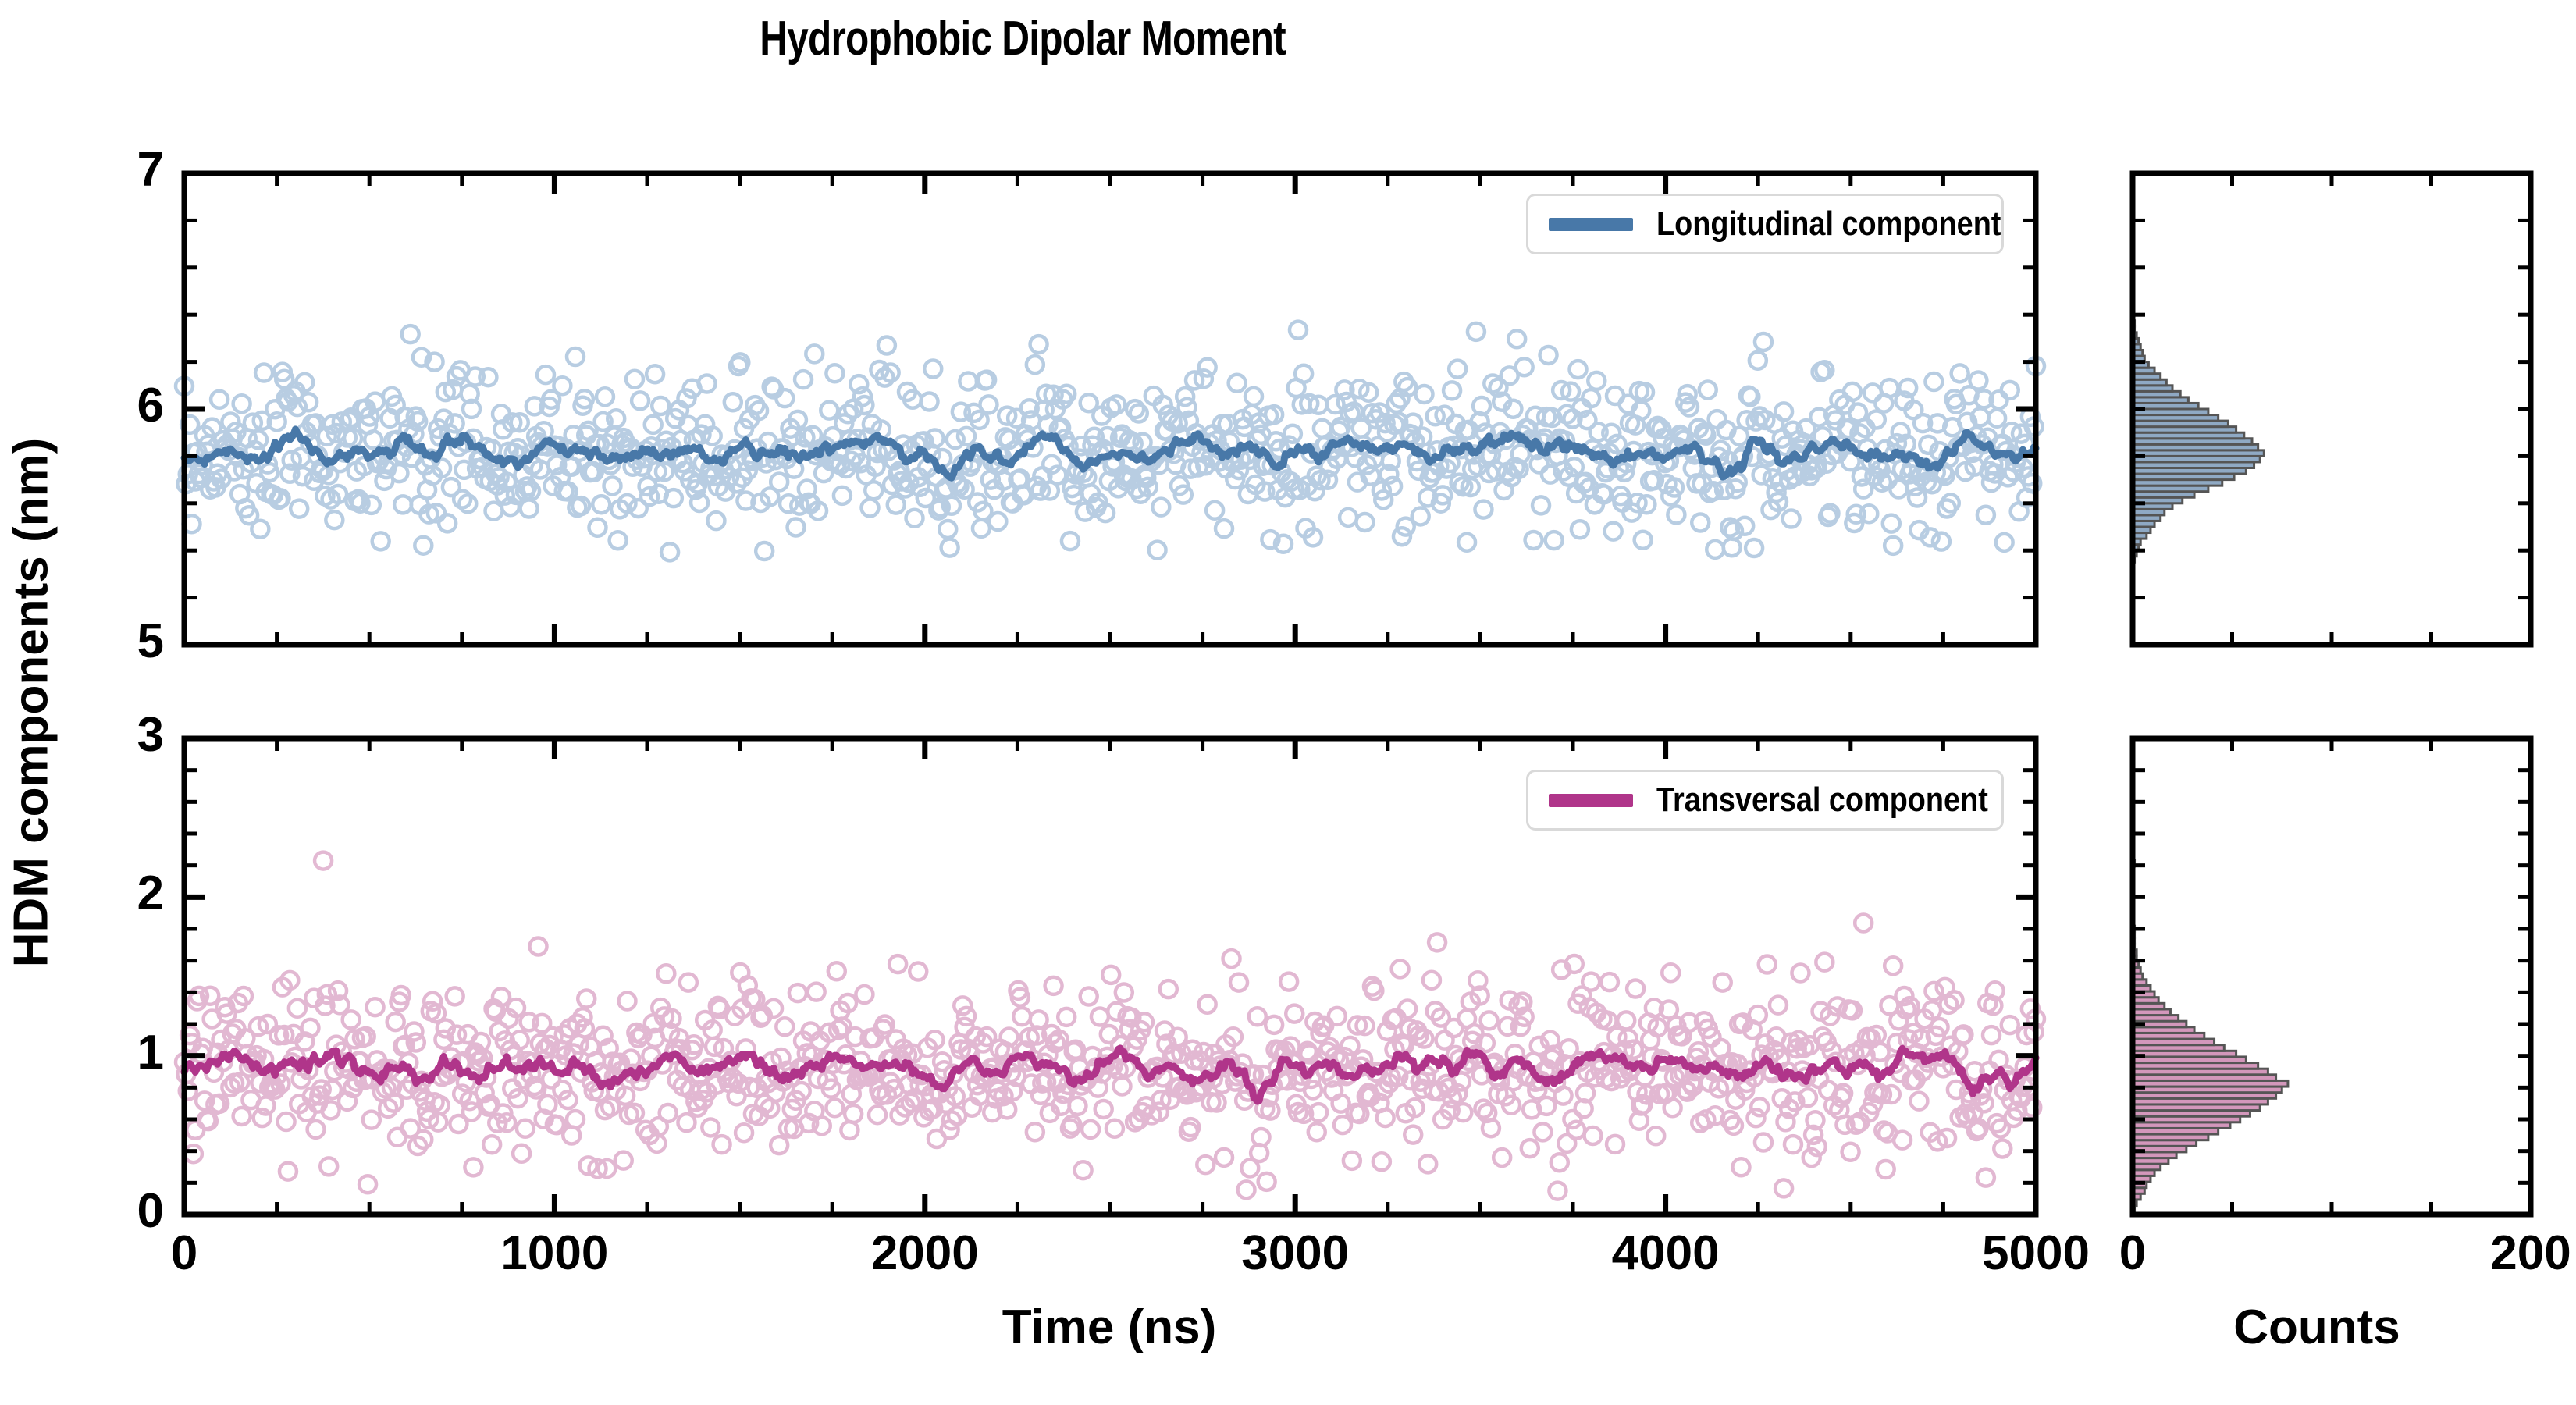 The width and height of the screenshot is (2576, 1405). Describe the element at coordinates (2036, 1253) in the screenshot. I see `x-tick-label-bottom-5000: 5000` at that location.